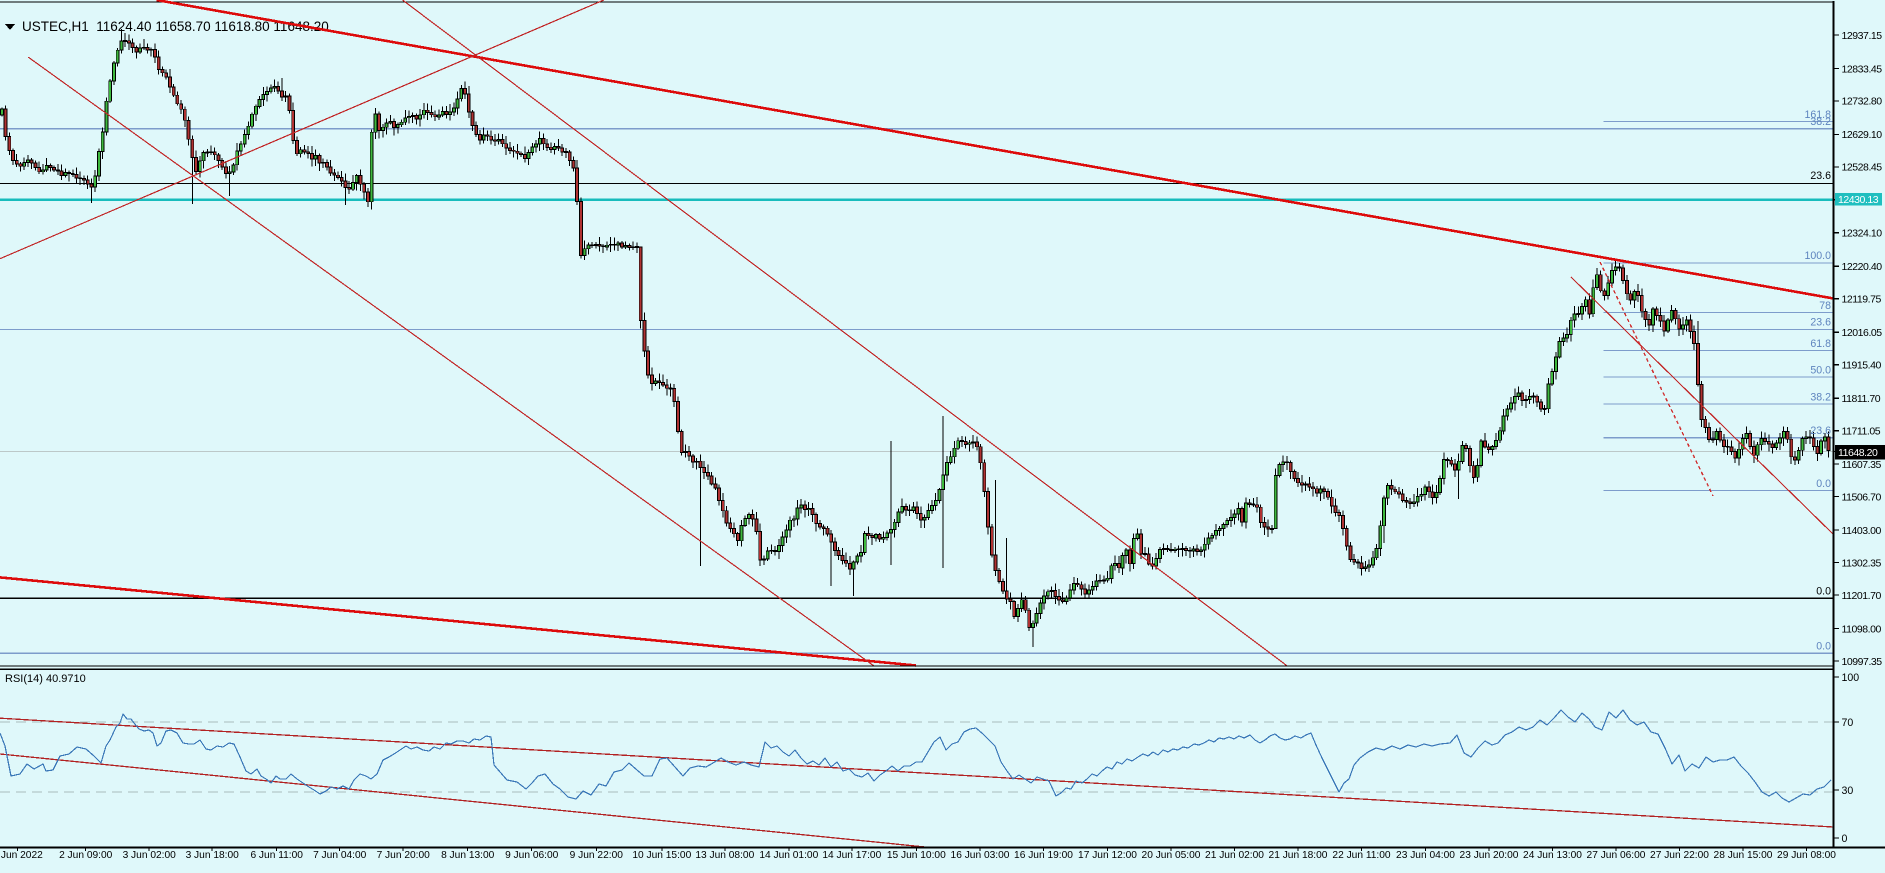  I want to click on svg-text: 12430.13, so click(1858, 200).